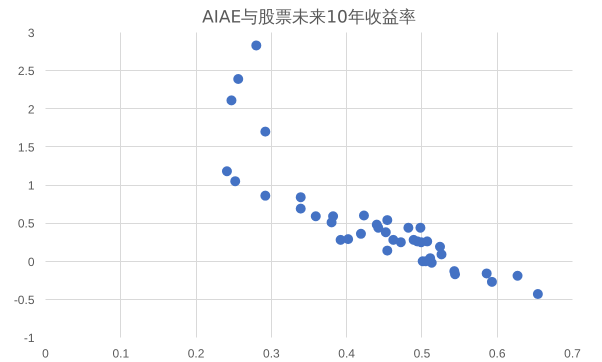  What do you see at coordinates (309, 18) in the screenshot?
I see `chart-title: AIAE与股票未来10年收益率` at bounding box center [309, 18].